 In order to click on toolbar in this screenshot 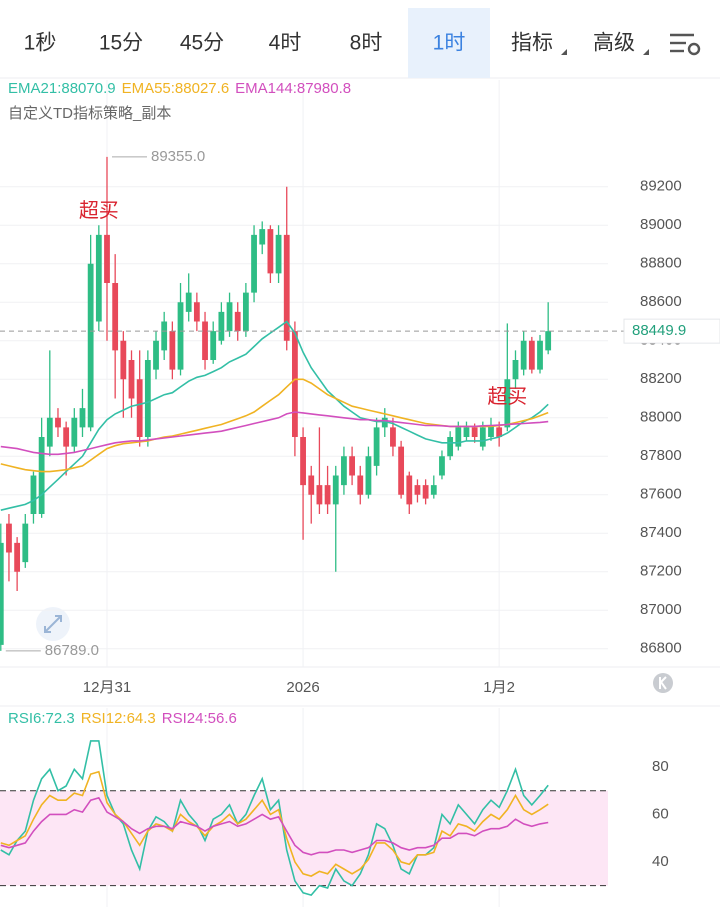, I will do `click(360, 39)`.